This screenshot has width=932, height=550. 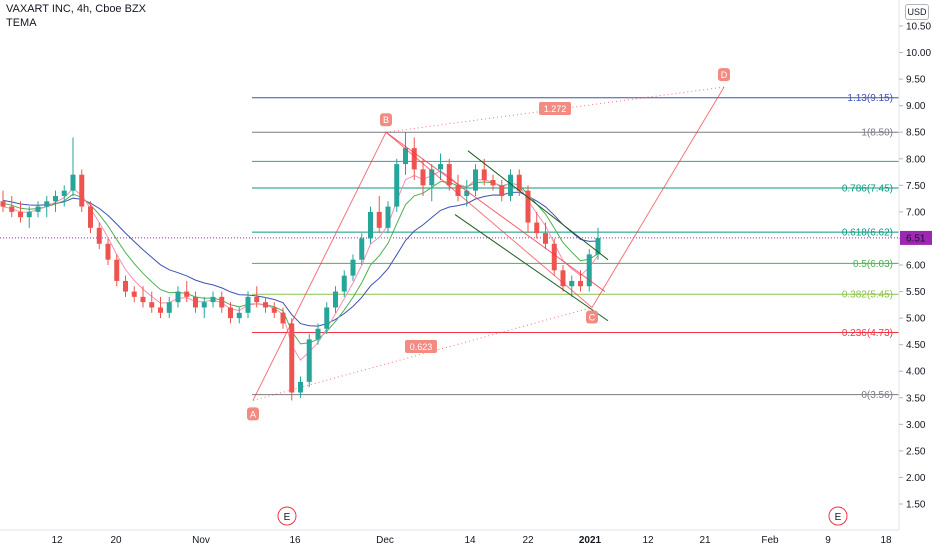 I want to click on time-tick-label: Dec, so click(x=385, y=540).